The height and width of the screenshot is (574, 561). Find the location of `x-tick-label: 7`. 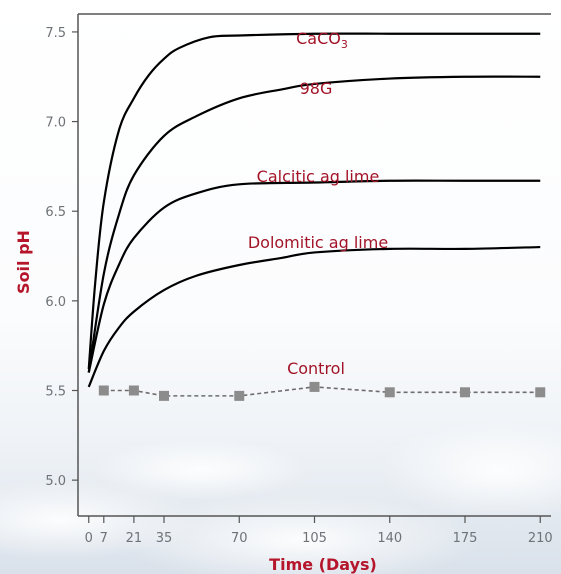

x-tick-label: 7 is located at coordinates (104, 538).